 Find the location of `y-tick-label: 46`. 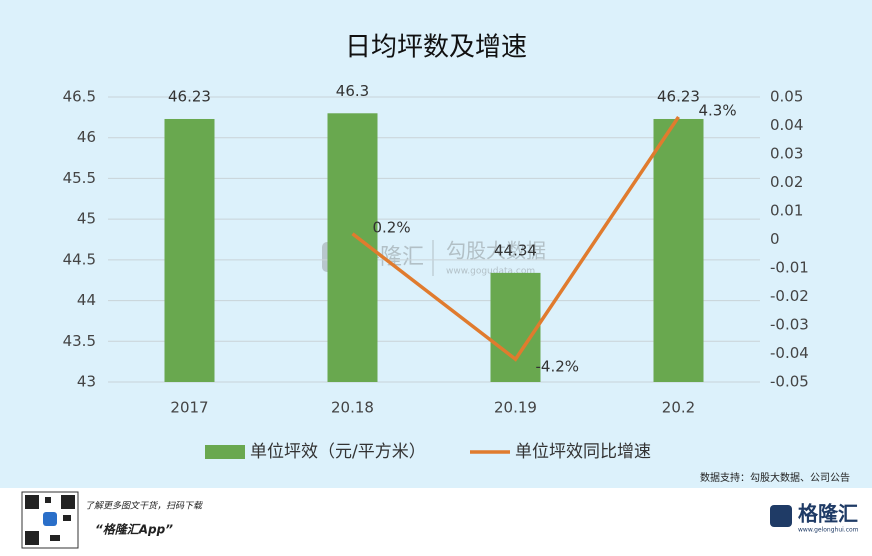

y-tick-label: 46 is located at coordinates (86, 137).